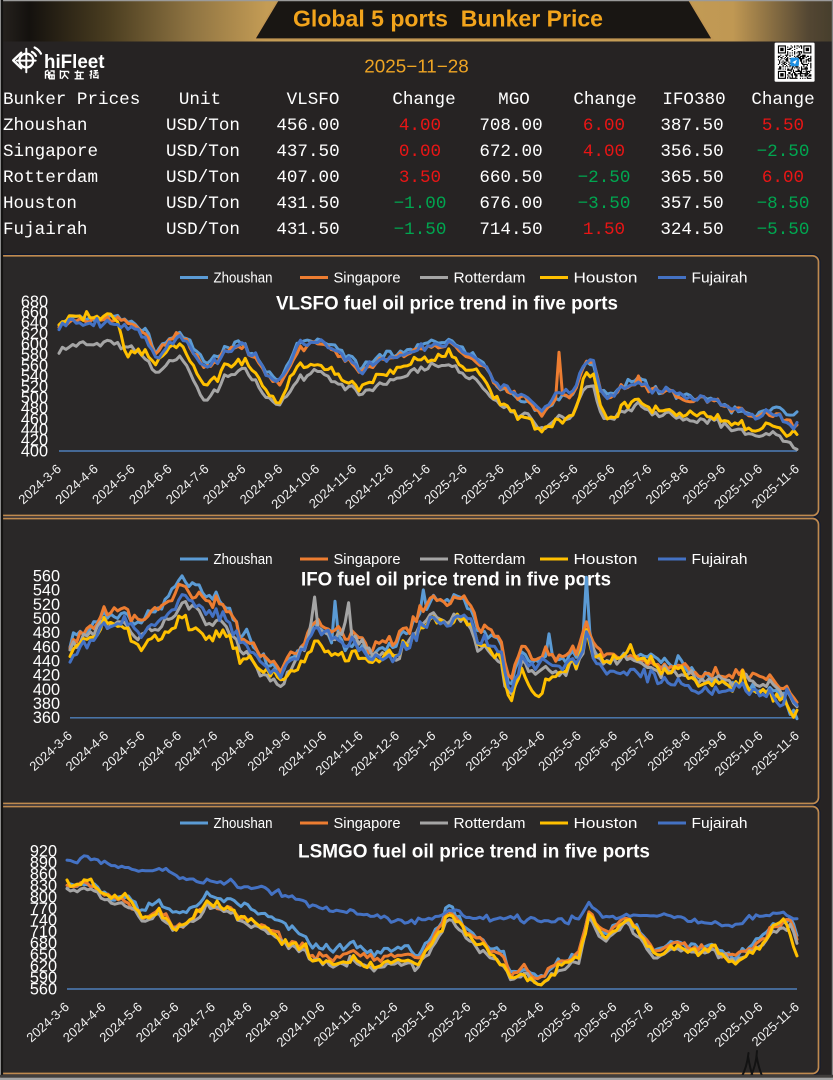  Describe the element at coordinates (420, 230) in the screenshot. I see `svg-text: −1.50` at that location.